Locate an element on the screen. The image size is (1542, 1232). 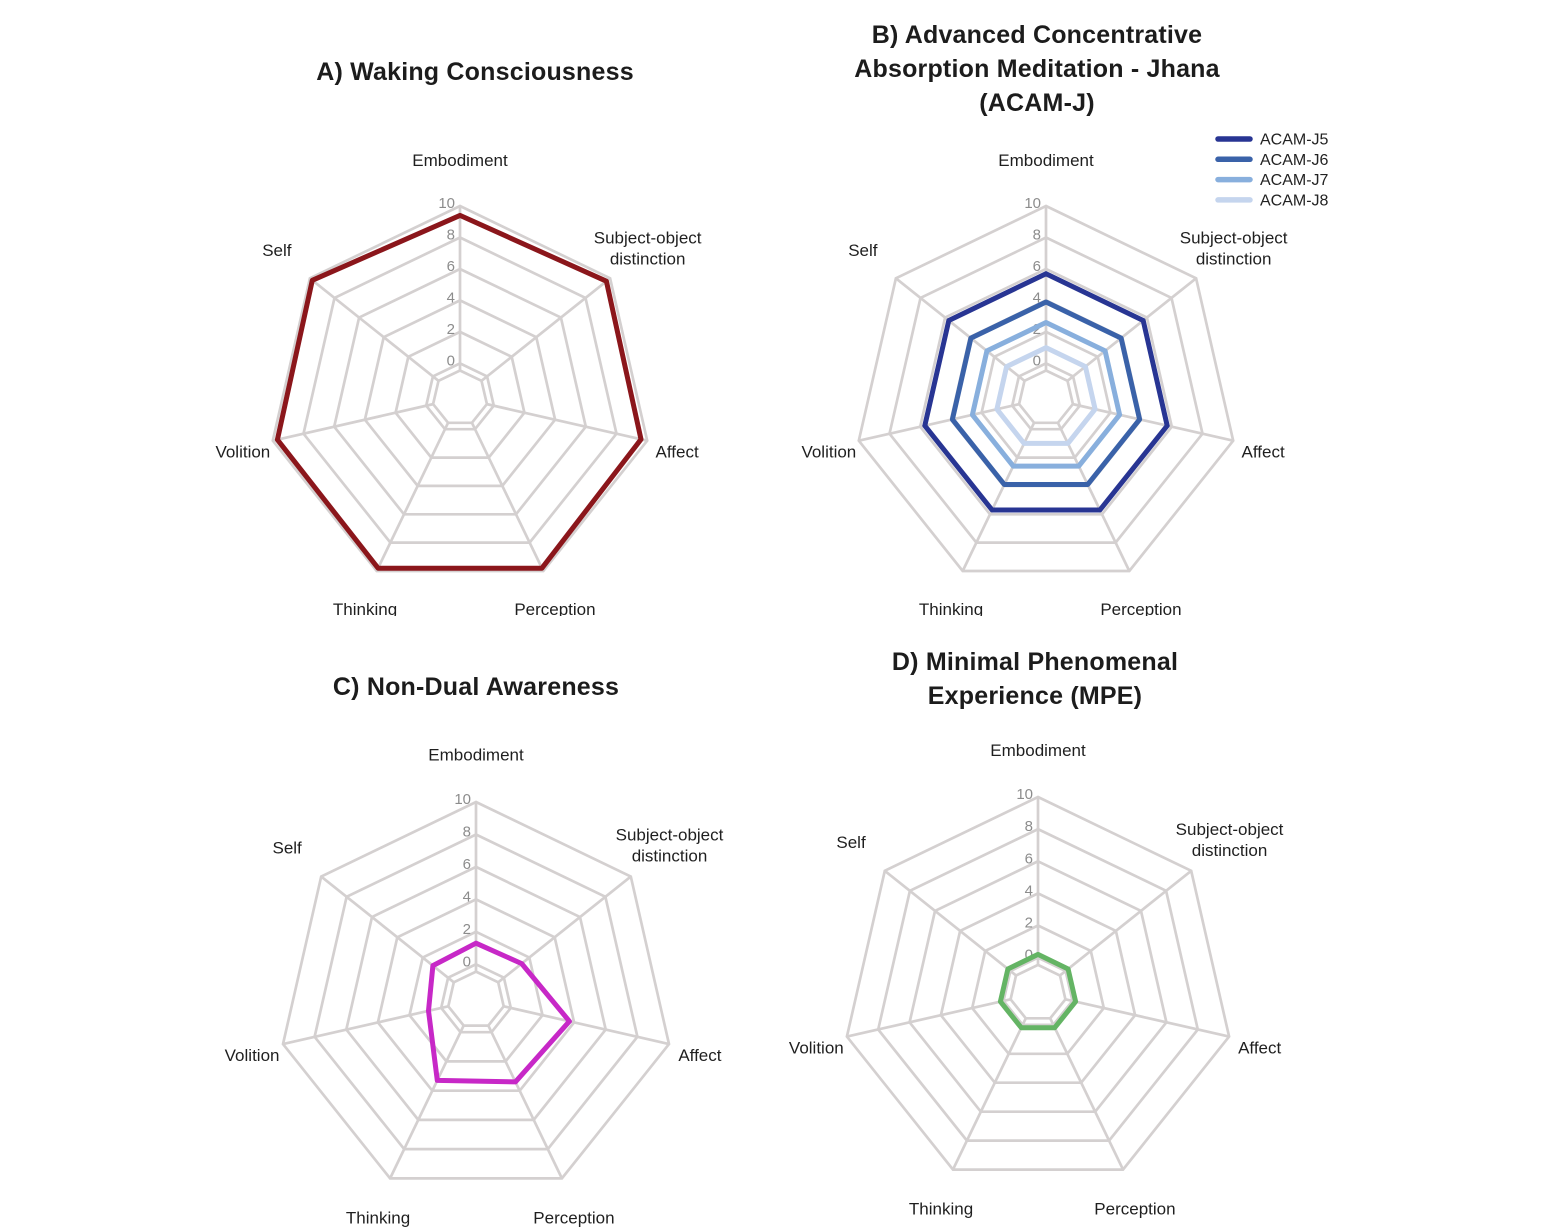
panel-c-title: C) Non-Dual Awareness is located at coordinates (476, 687).